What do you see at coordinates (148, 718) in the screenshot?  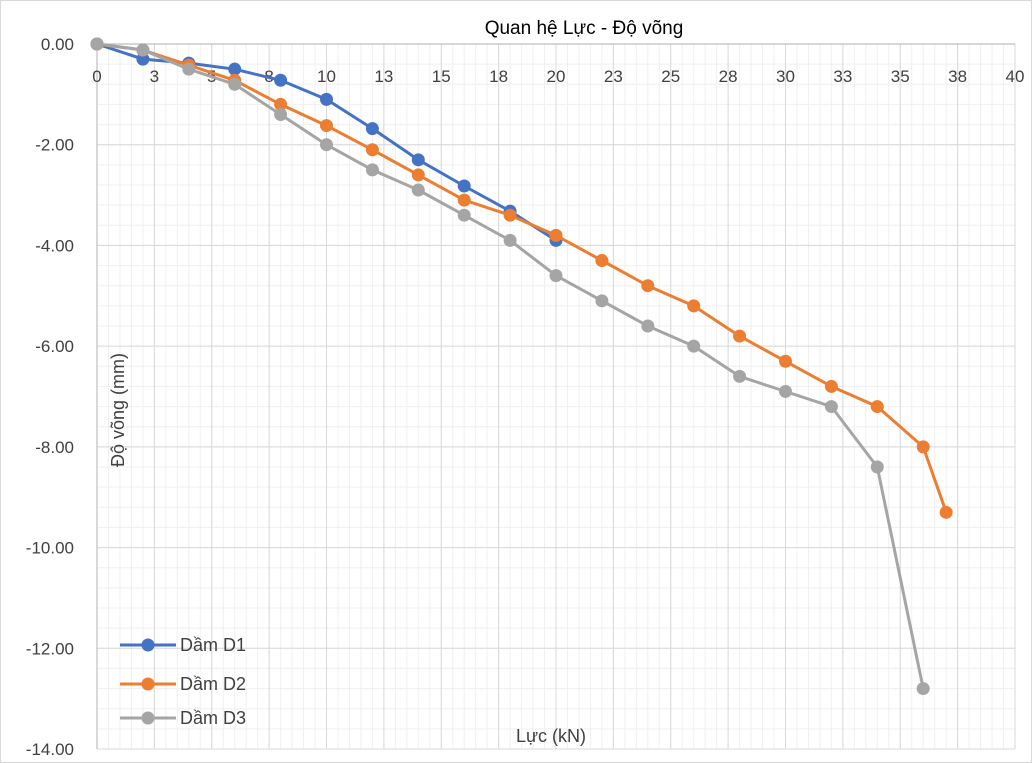 I see `legend-marker-d3` at bounding box center [148, 718].